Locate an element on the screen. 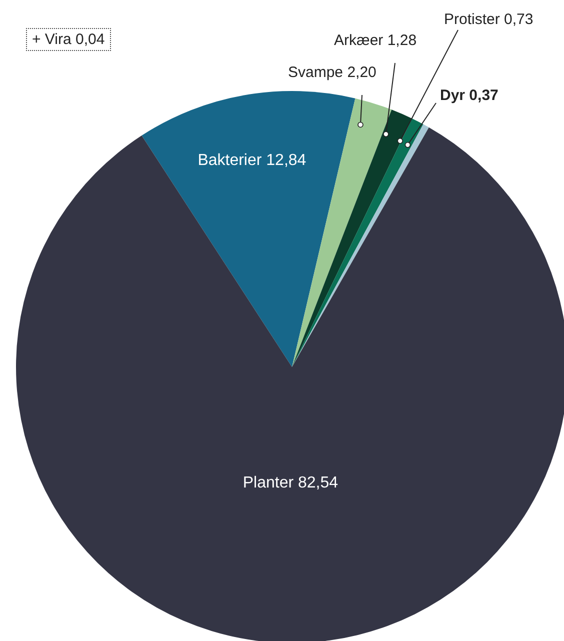  slice-label: Protister 0,73 is located at coordinates (489, 19).